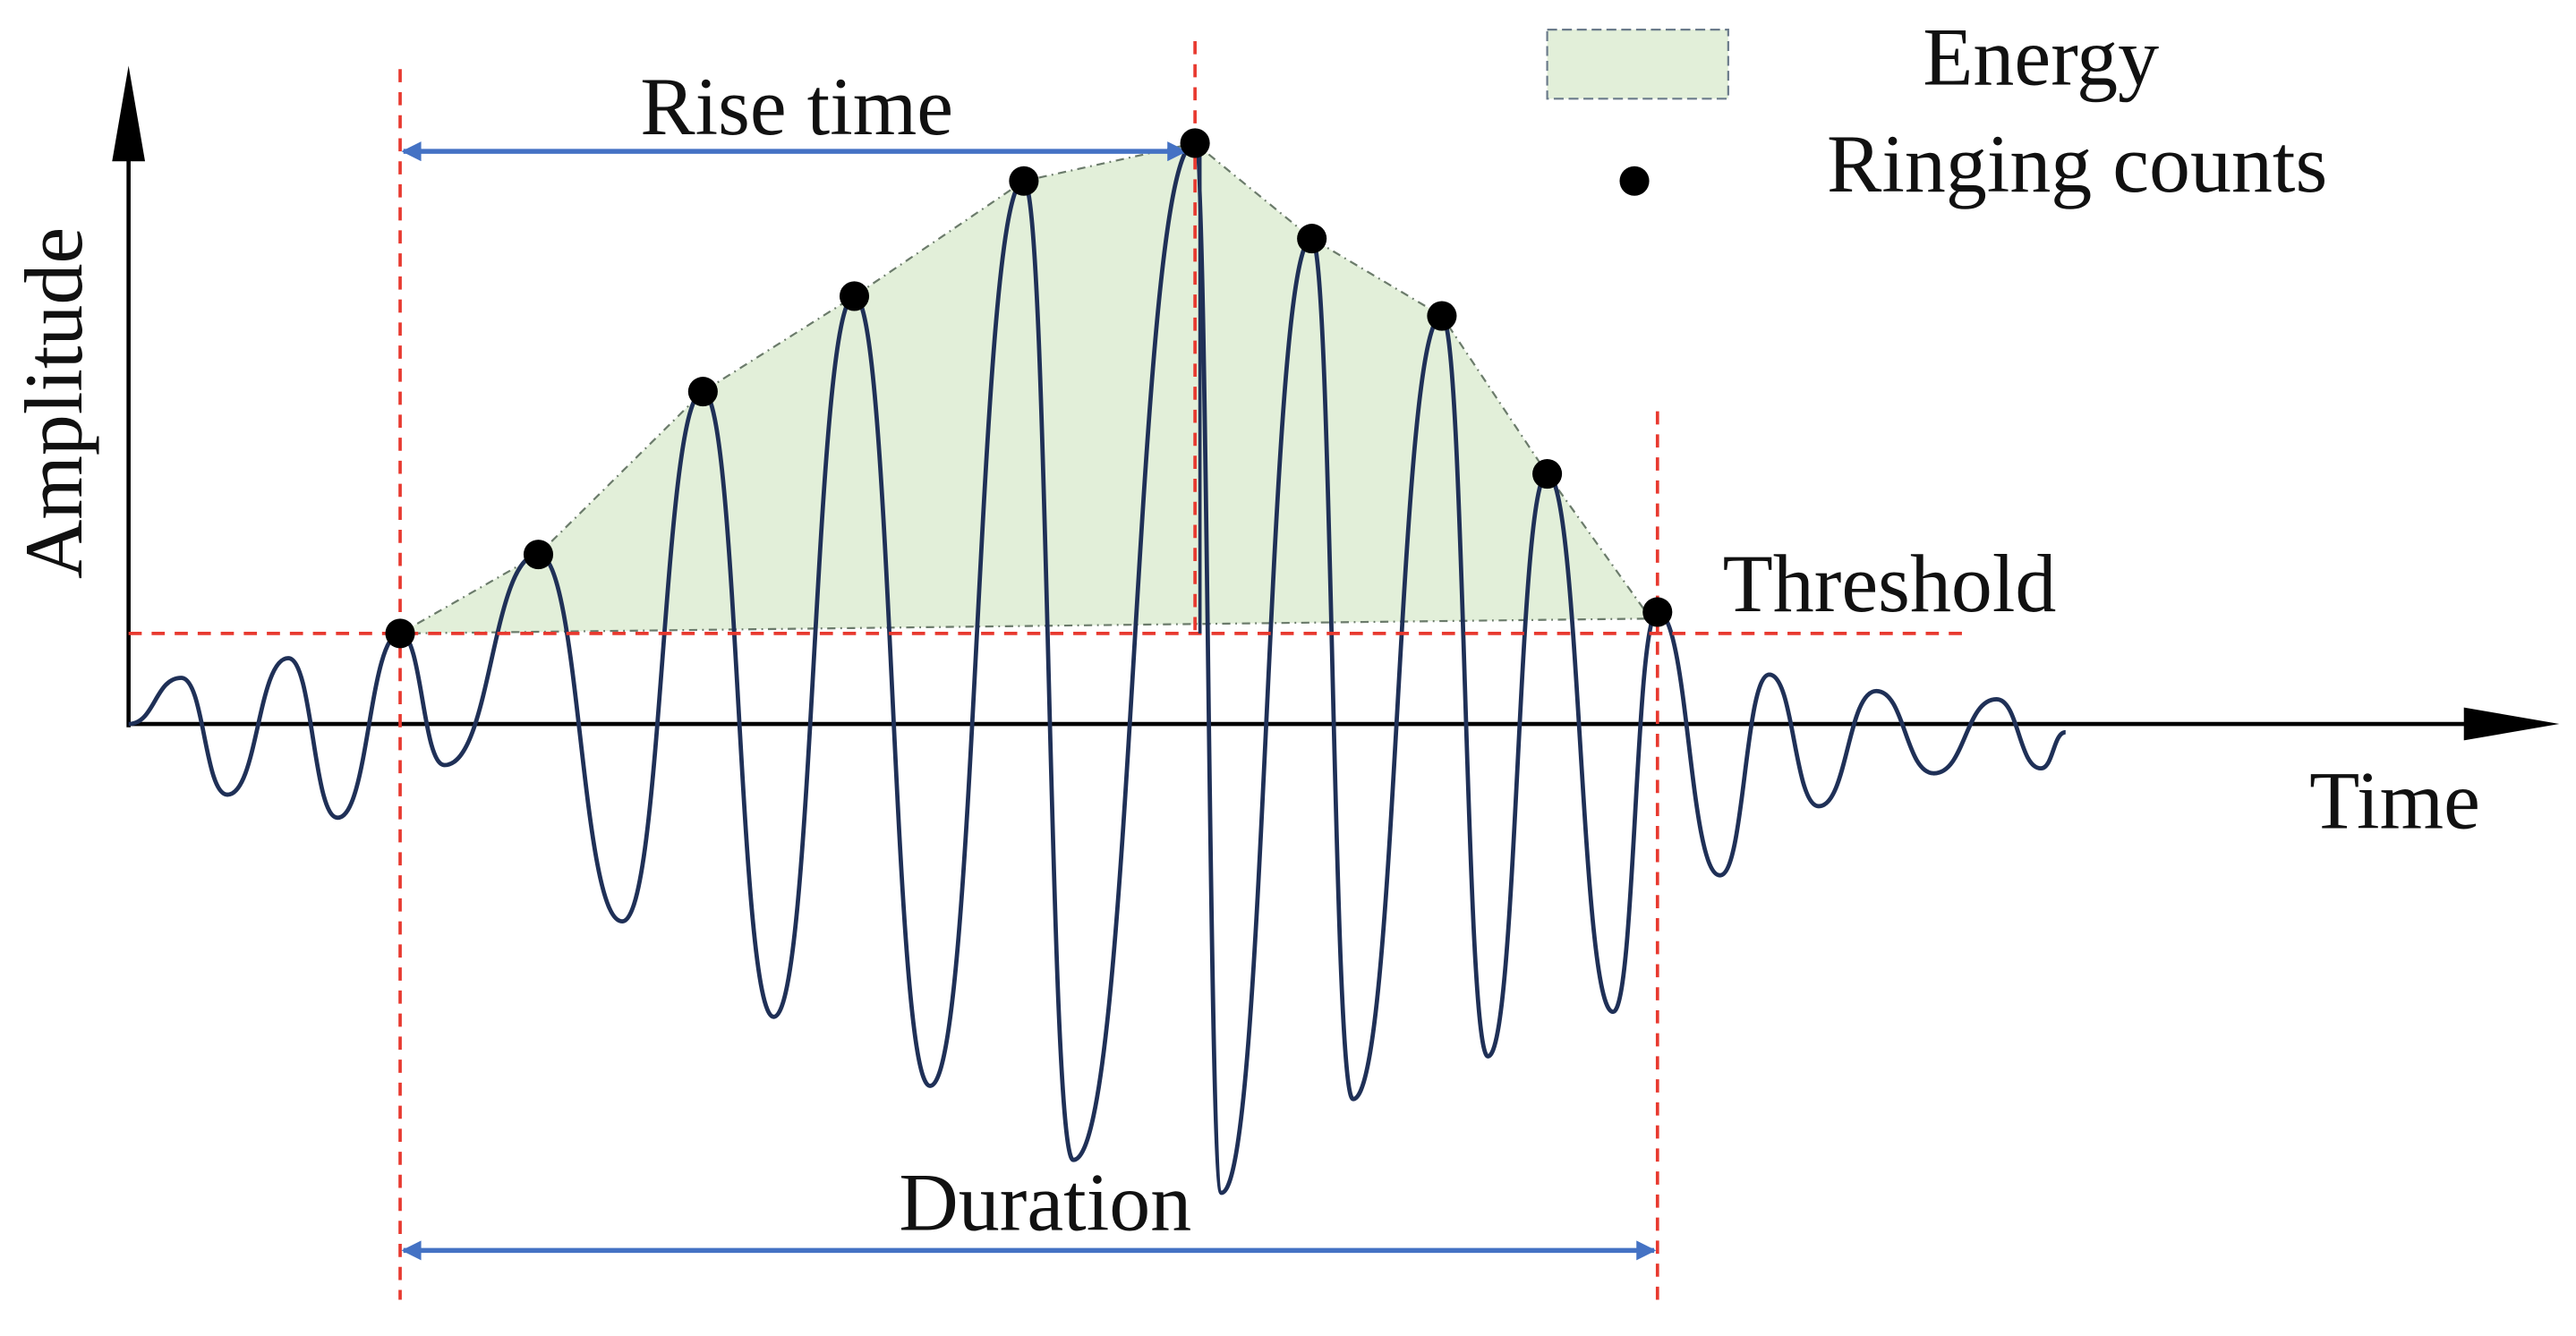 The image size is (2576, 1336). What do you see at coordinates (796, 106) in the screenshot?
I see `rise-time-label: Rise time` at bounding box center [796, 106].